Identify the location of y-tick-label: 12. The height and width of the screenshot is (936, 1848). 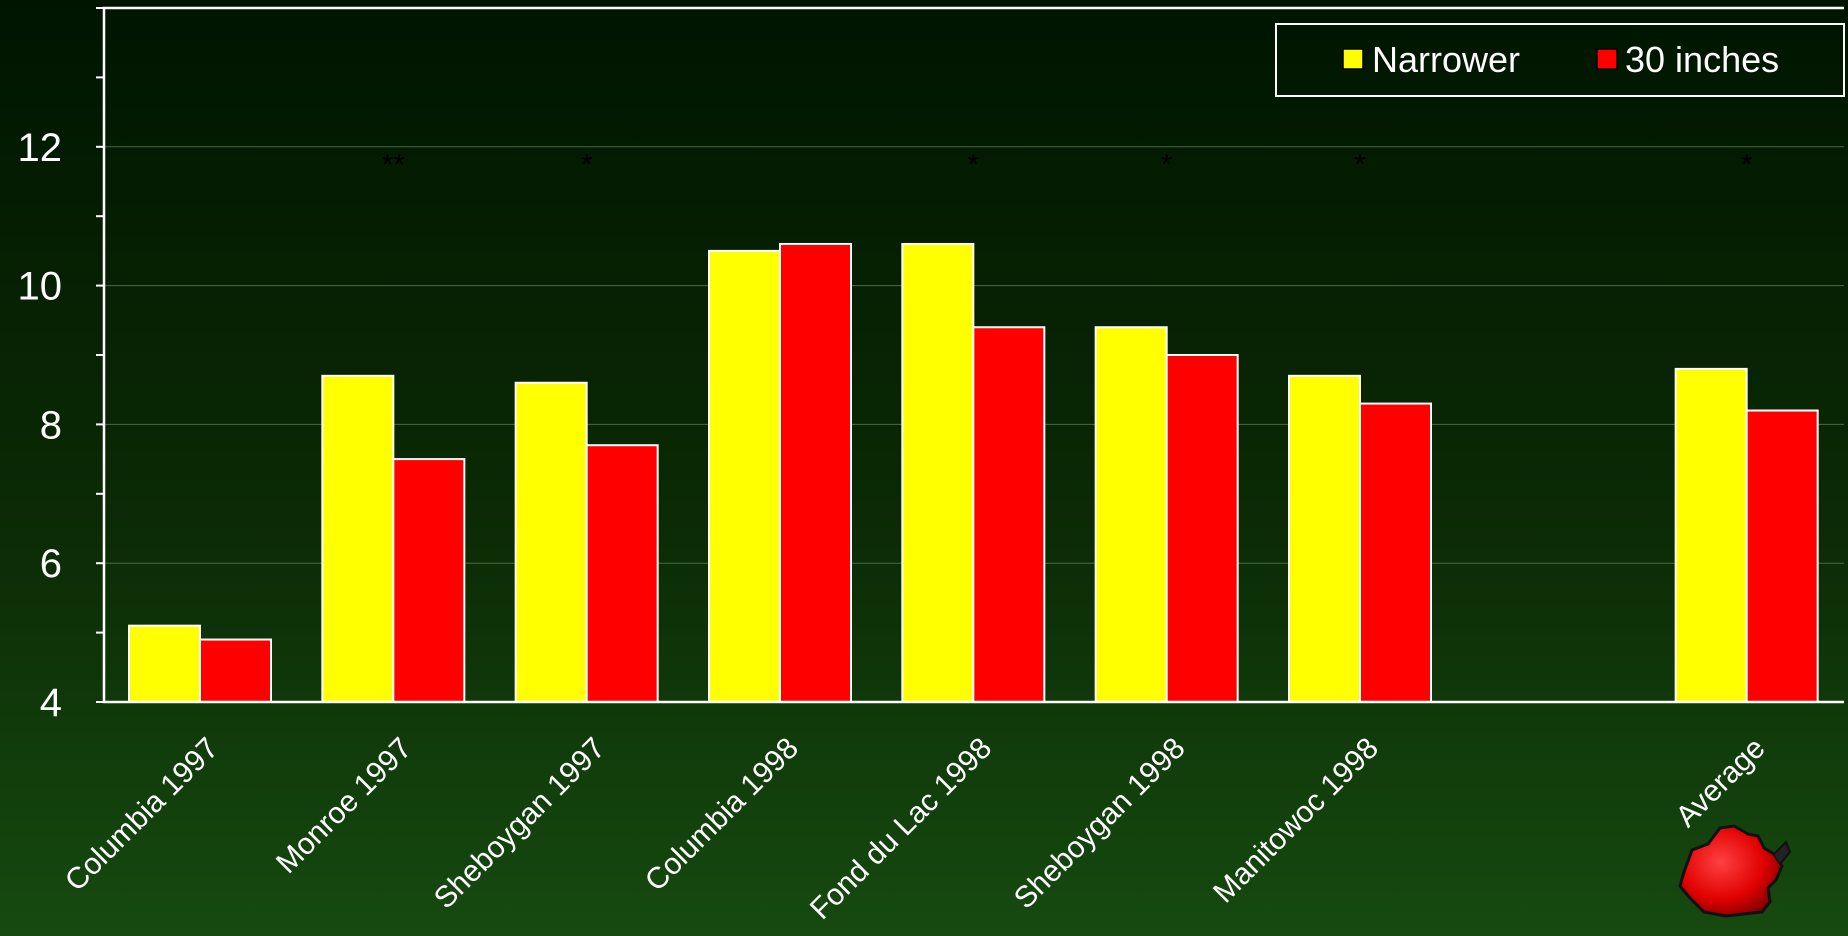
(40, 148).